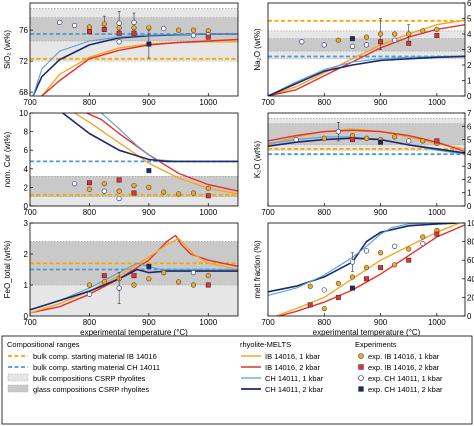 The height and width of the screenshot is (426, 474). Describe the element at coordinates (469, 81) in the screenshot. I see `y-tick-label: 1` at that location.